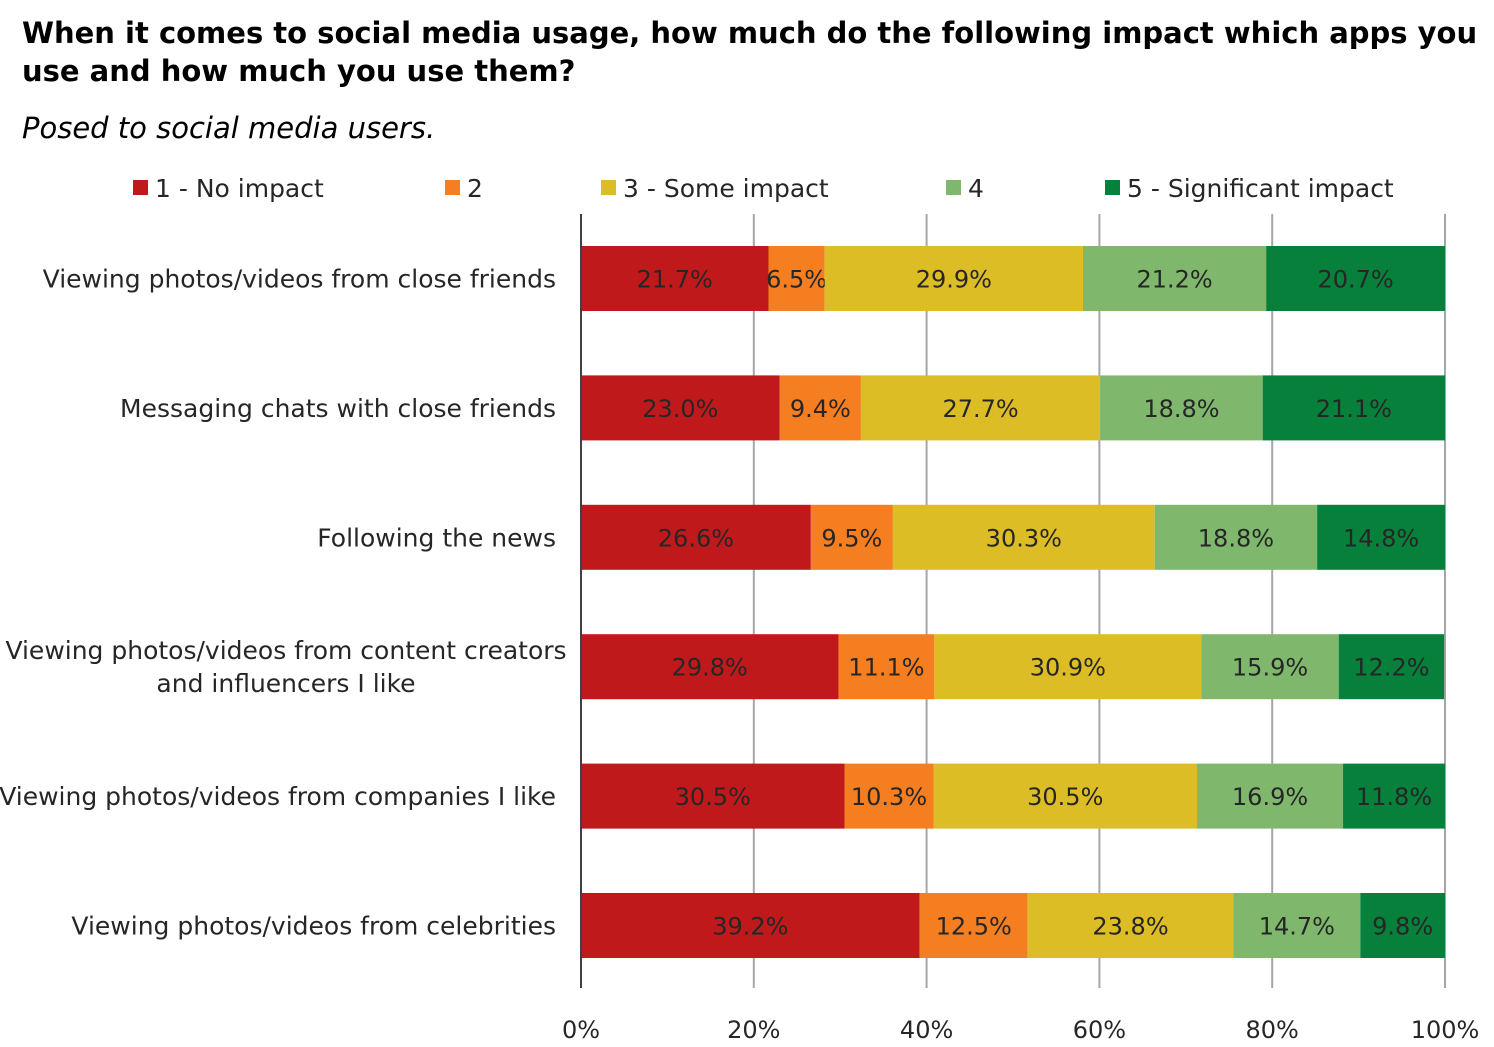 The height and width of the screenshot is (1047, 1494). What do you see at coordinates (581, 1030) in the screenshot?
I see `x-tick-label: 0%` at bounding box center [581, 1030].